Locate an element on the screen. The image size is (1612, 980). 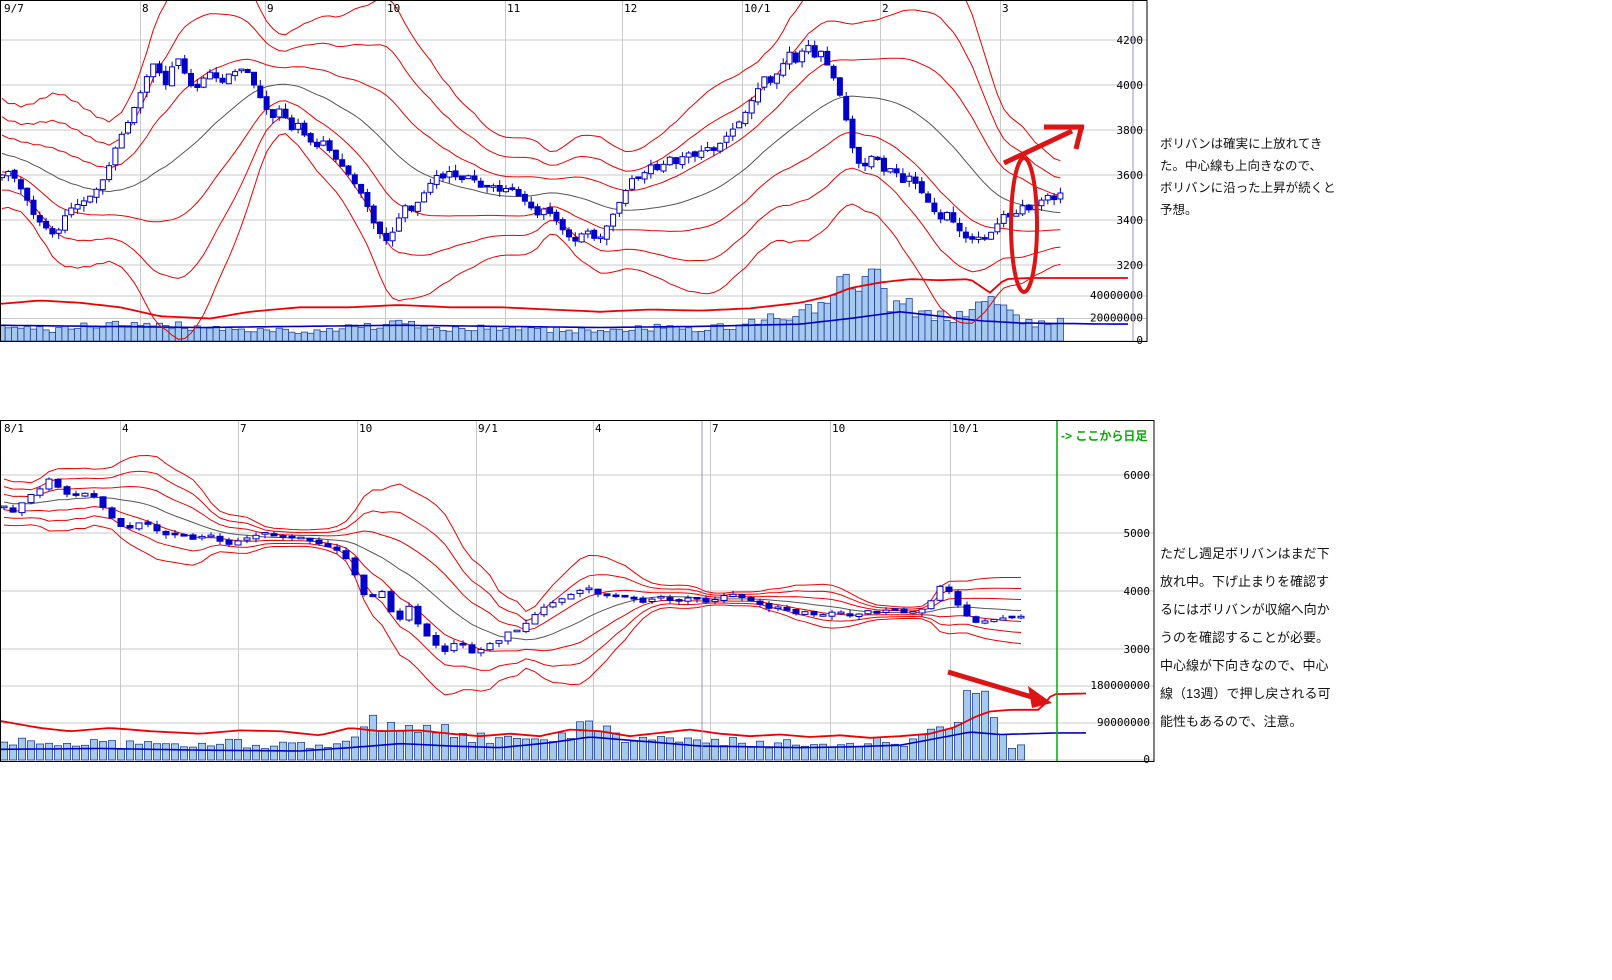
upper-band-1sigma is located at coordinates (512, 558).